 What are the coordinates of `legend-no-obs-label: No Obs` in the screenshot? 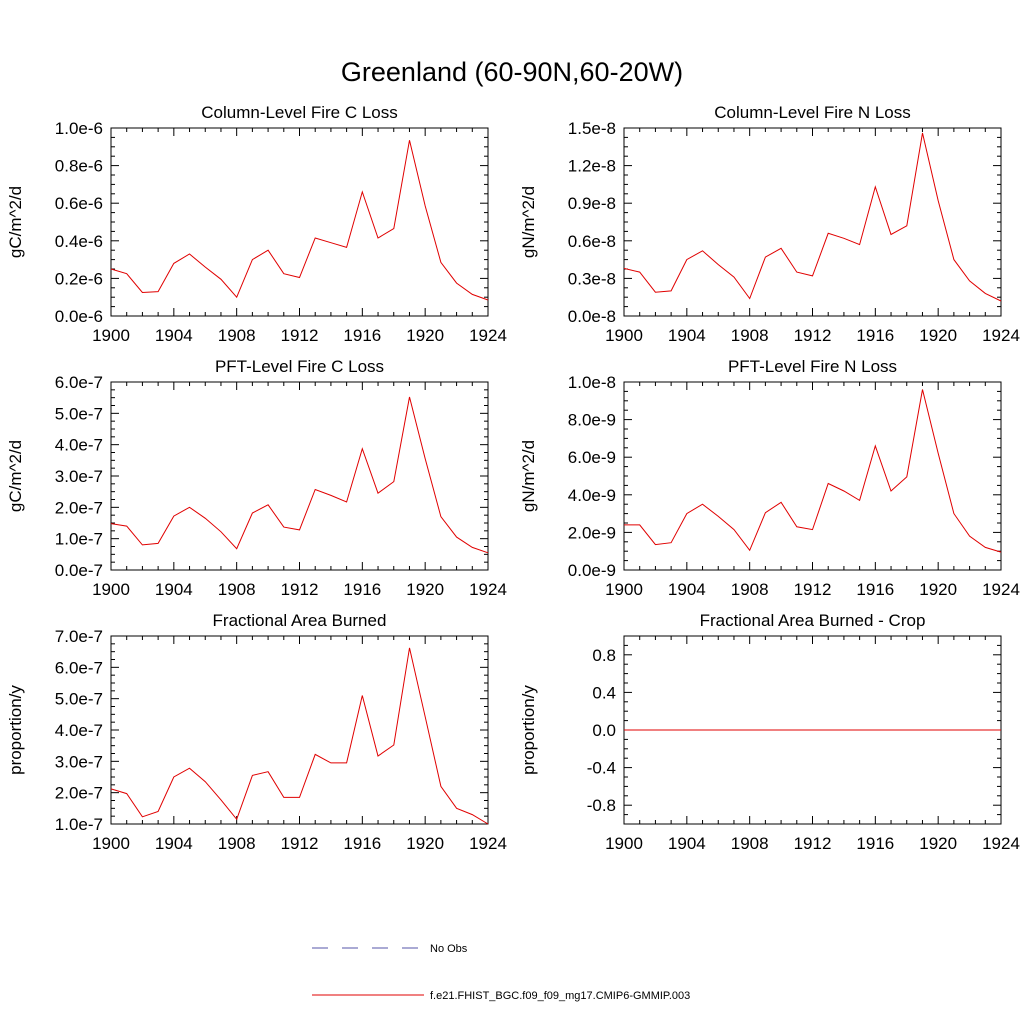 It's located at (449, 949).